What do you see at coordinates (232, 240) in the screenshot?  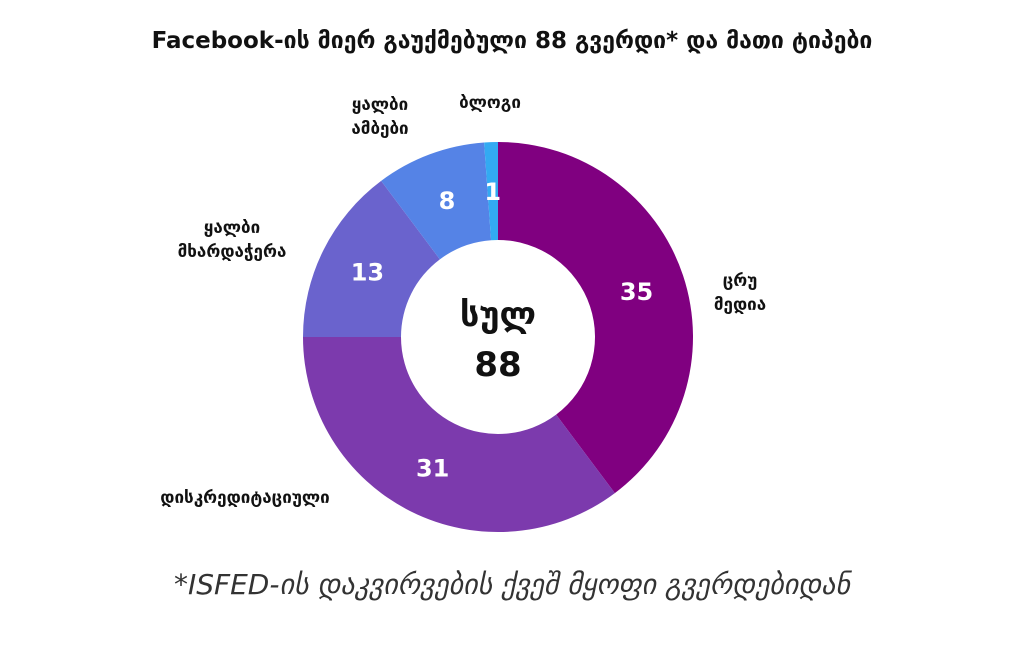 I see `slice-label-2: ყალბი მხარდაჭერა` at bounding box center [232, 240].